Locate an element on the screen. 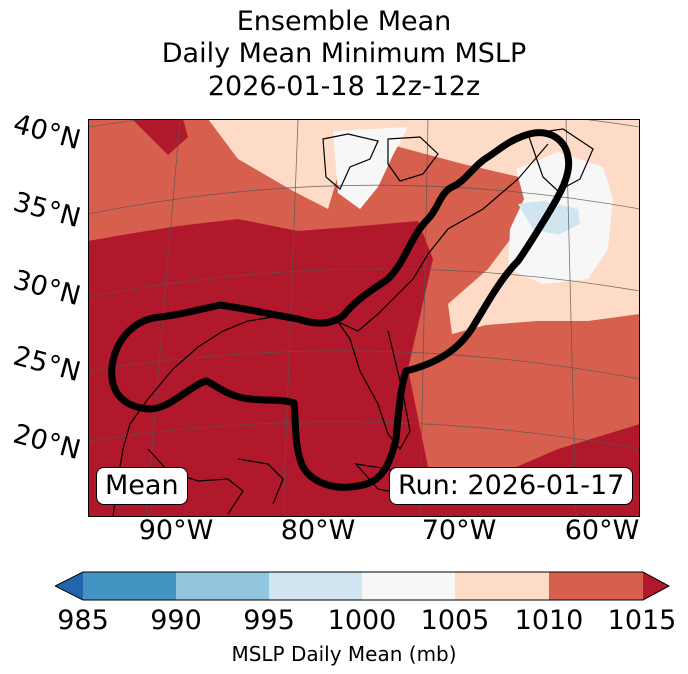 This screenshot has width=688, height=674. lon-label-90w: 90°W is located at coordinates (176, 530).